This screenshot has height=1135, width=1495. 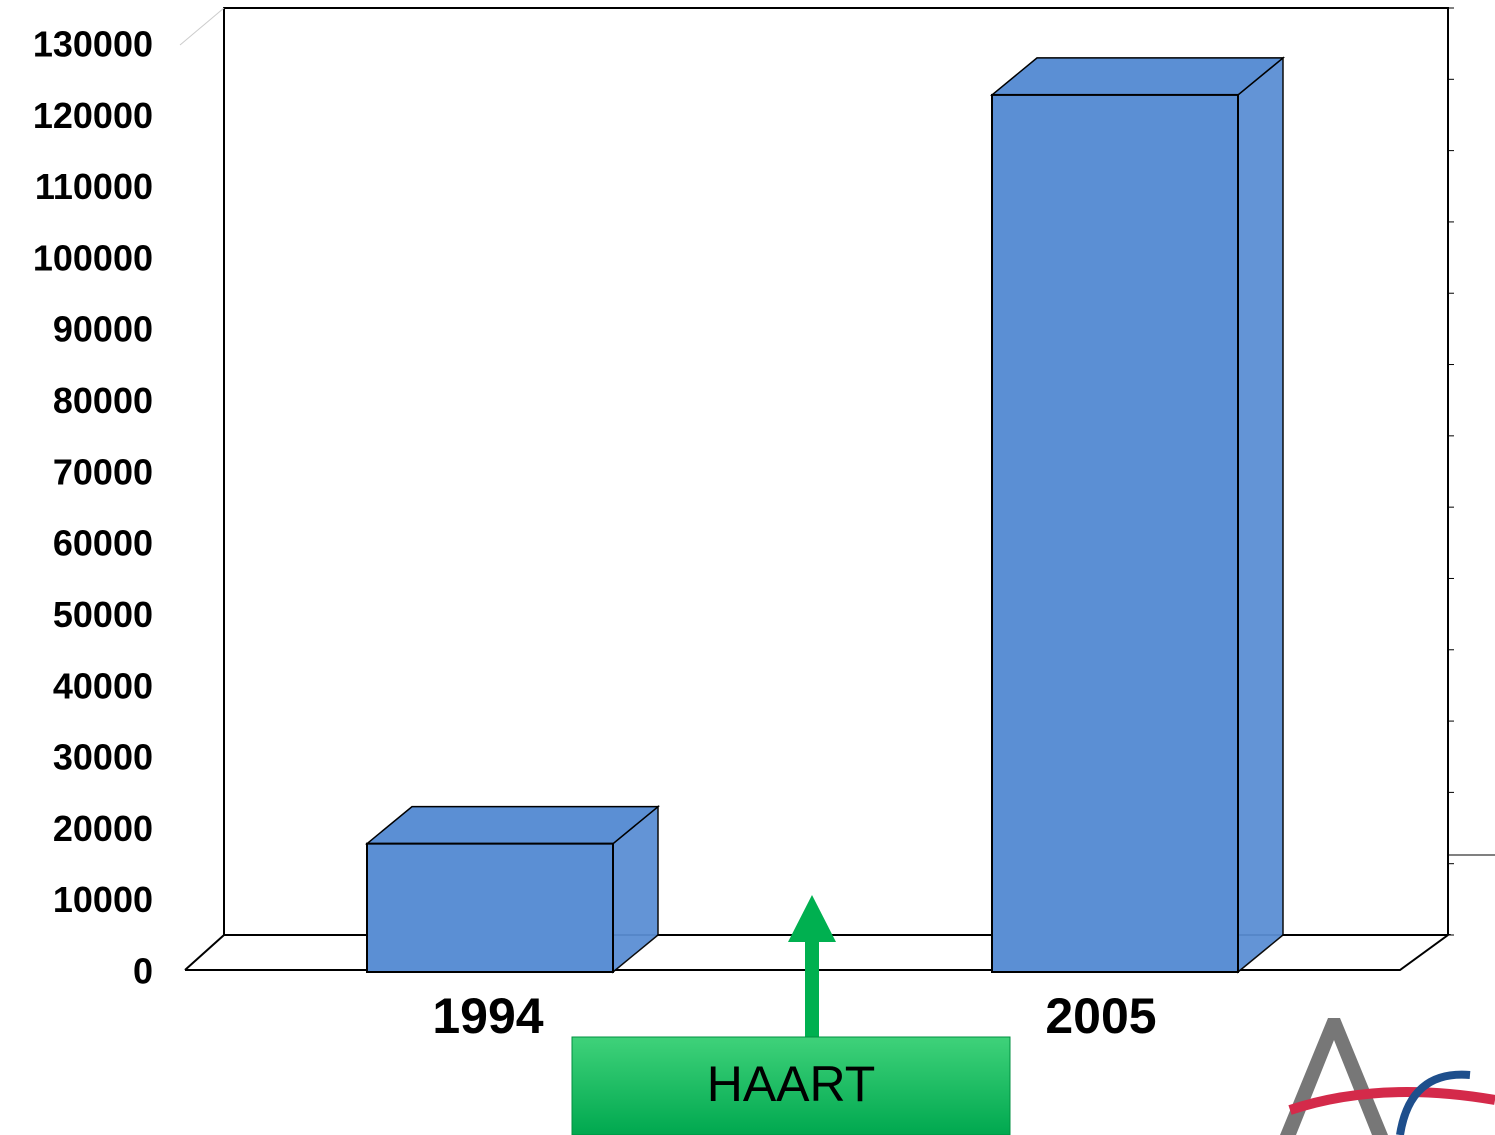 I want to click on logo-swoosh, so click(x=1391, y=1101).